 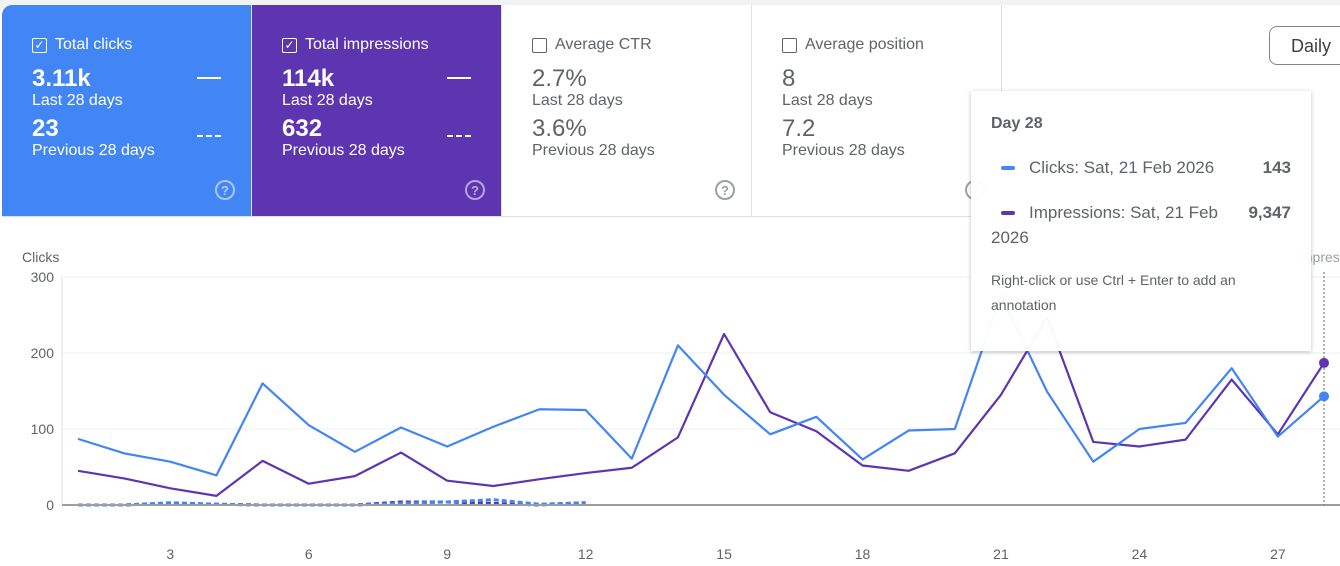 I want to click on x-tick-label: 18, so click(x=863, y=554).